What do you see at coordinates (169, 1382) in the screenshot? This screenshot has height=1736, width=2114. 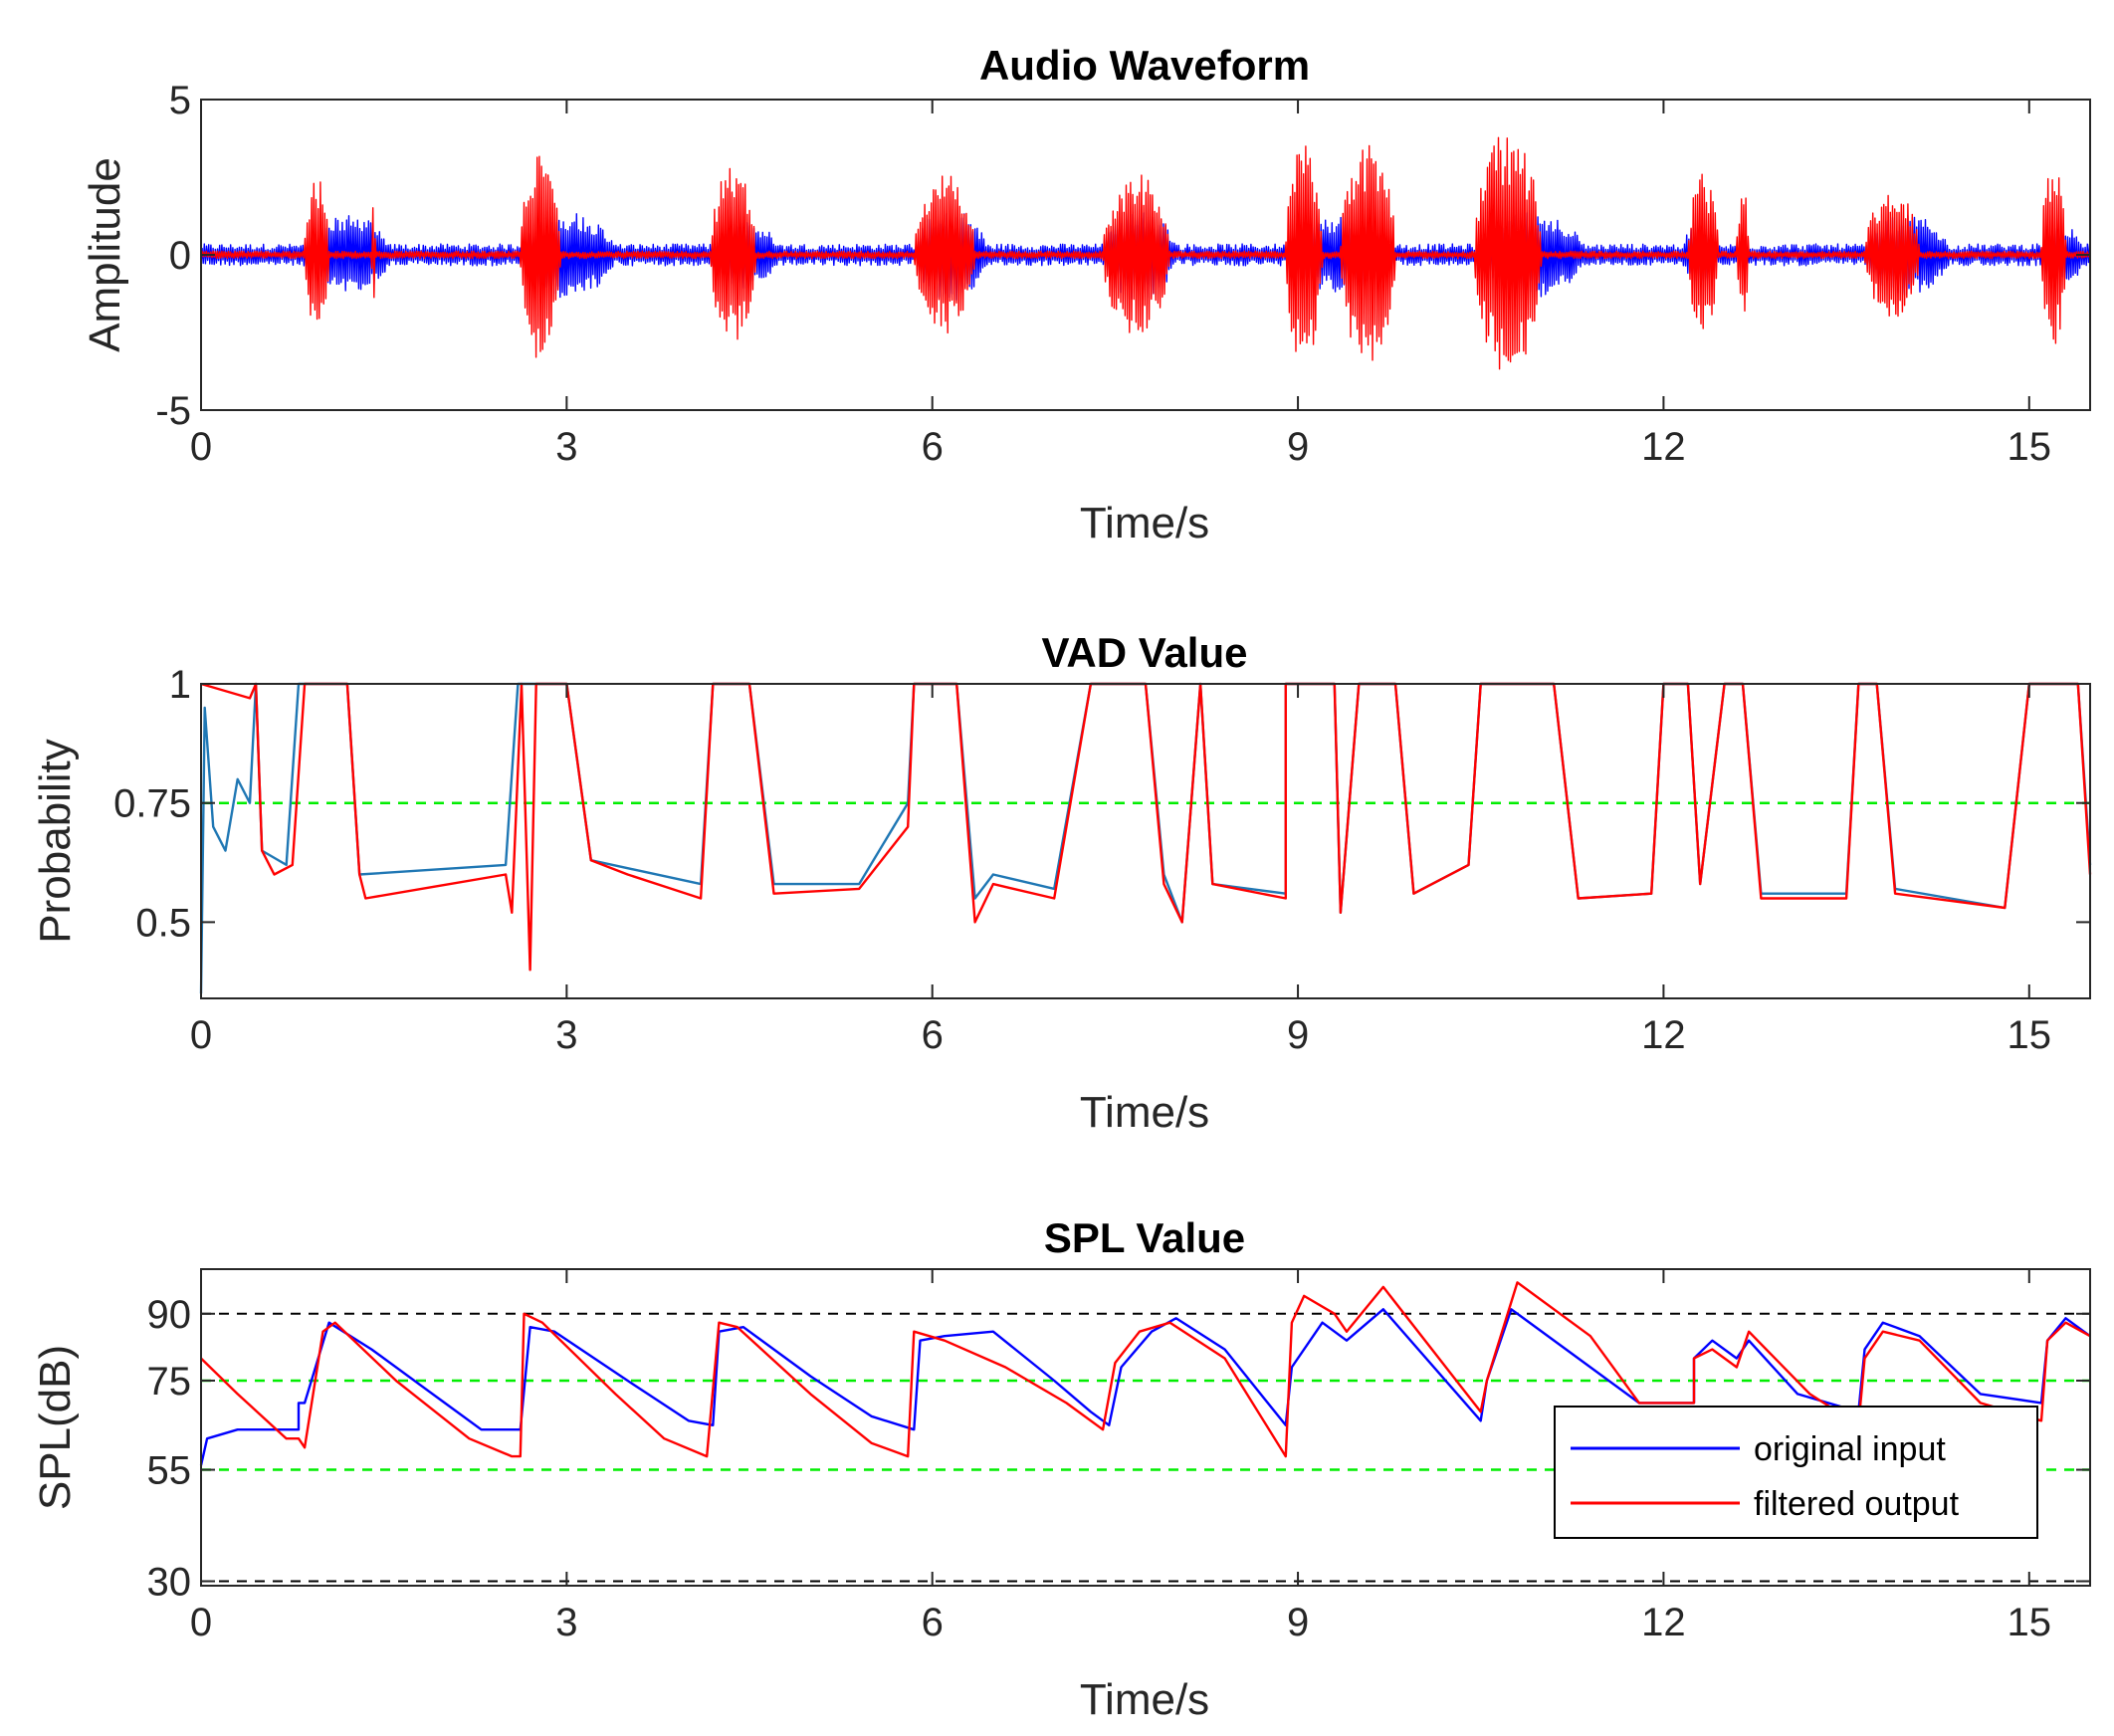 I see `spl-ytick-label: 75` at bounding box center [169, 1382].